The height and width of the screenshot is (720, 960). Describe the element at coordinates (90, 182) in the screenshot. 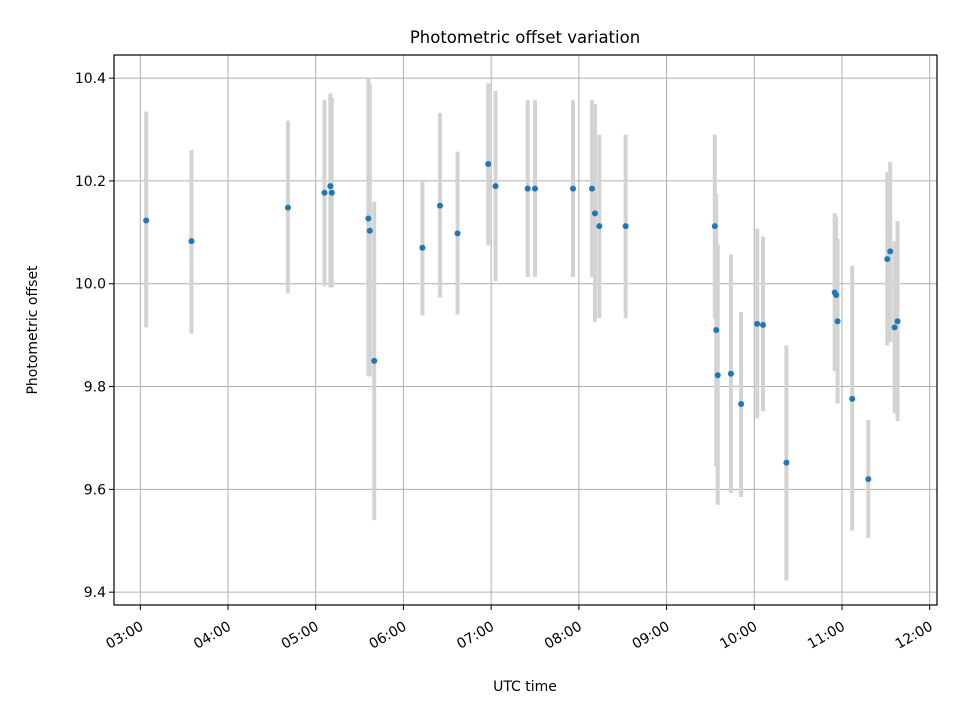

I see `y-tick-label: 10.2` at that location.